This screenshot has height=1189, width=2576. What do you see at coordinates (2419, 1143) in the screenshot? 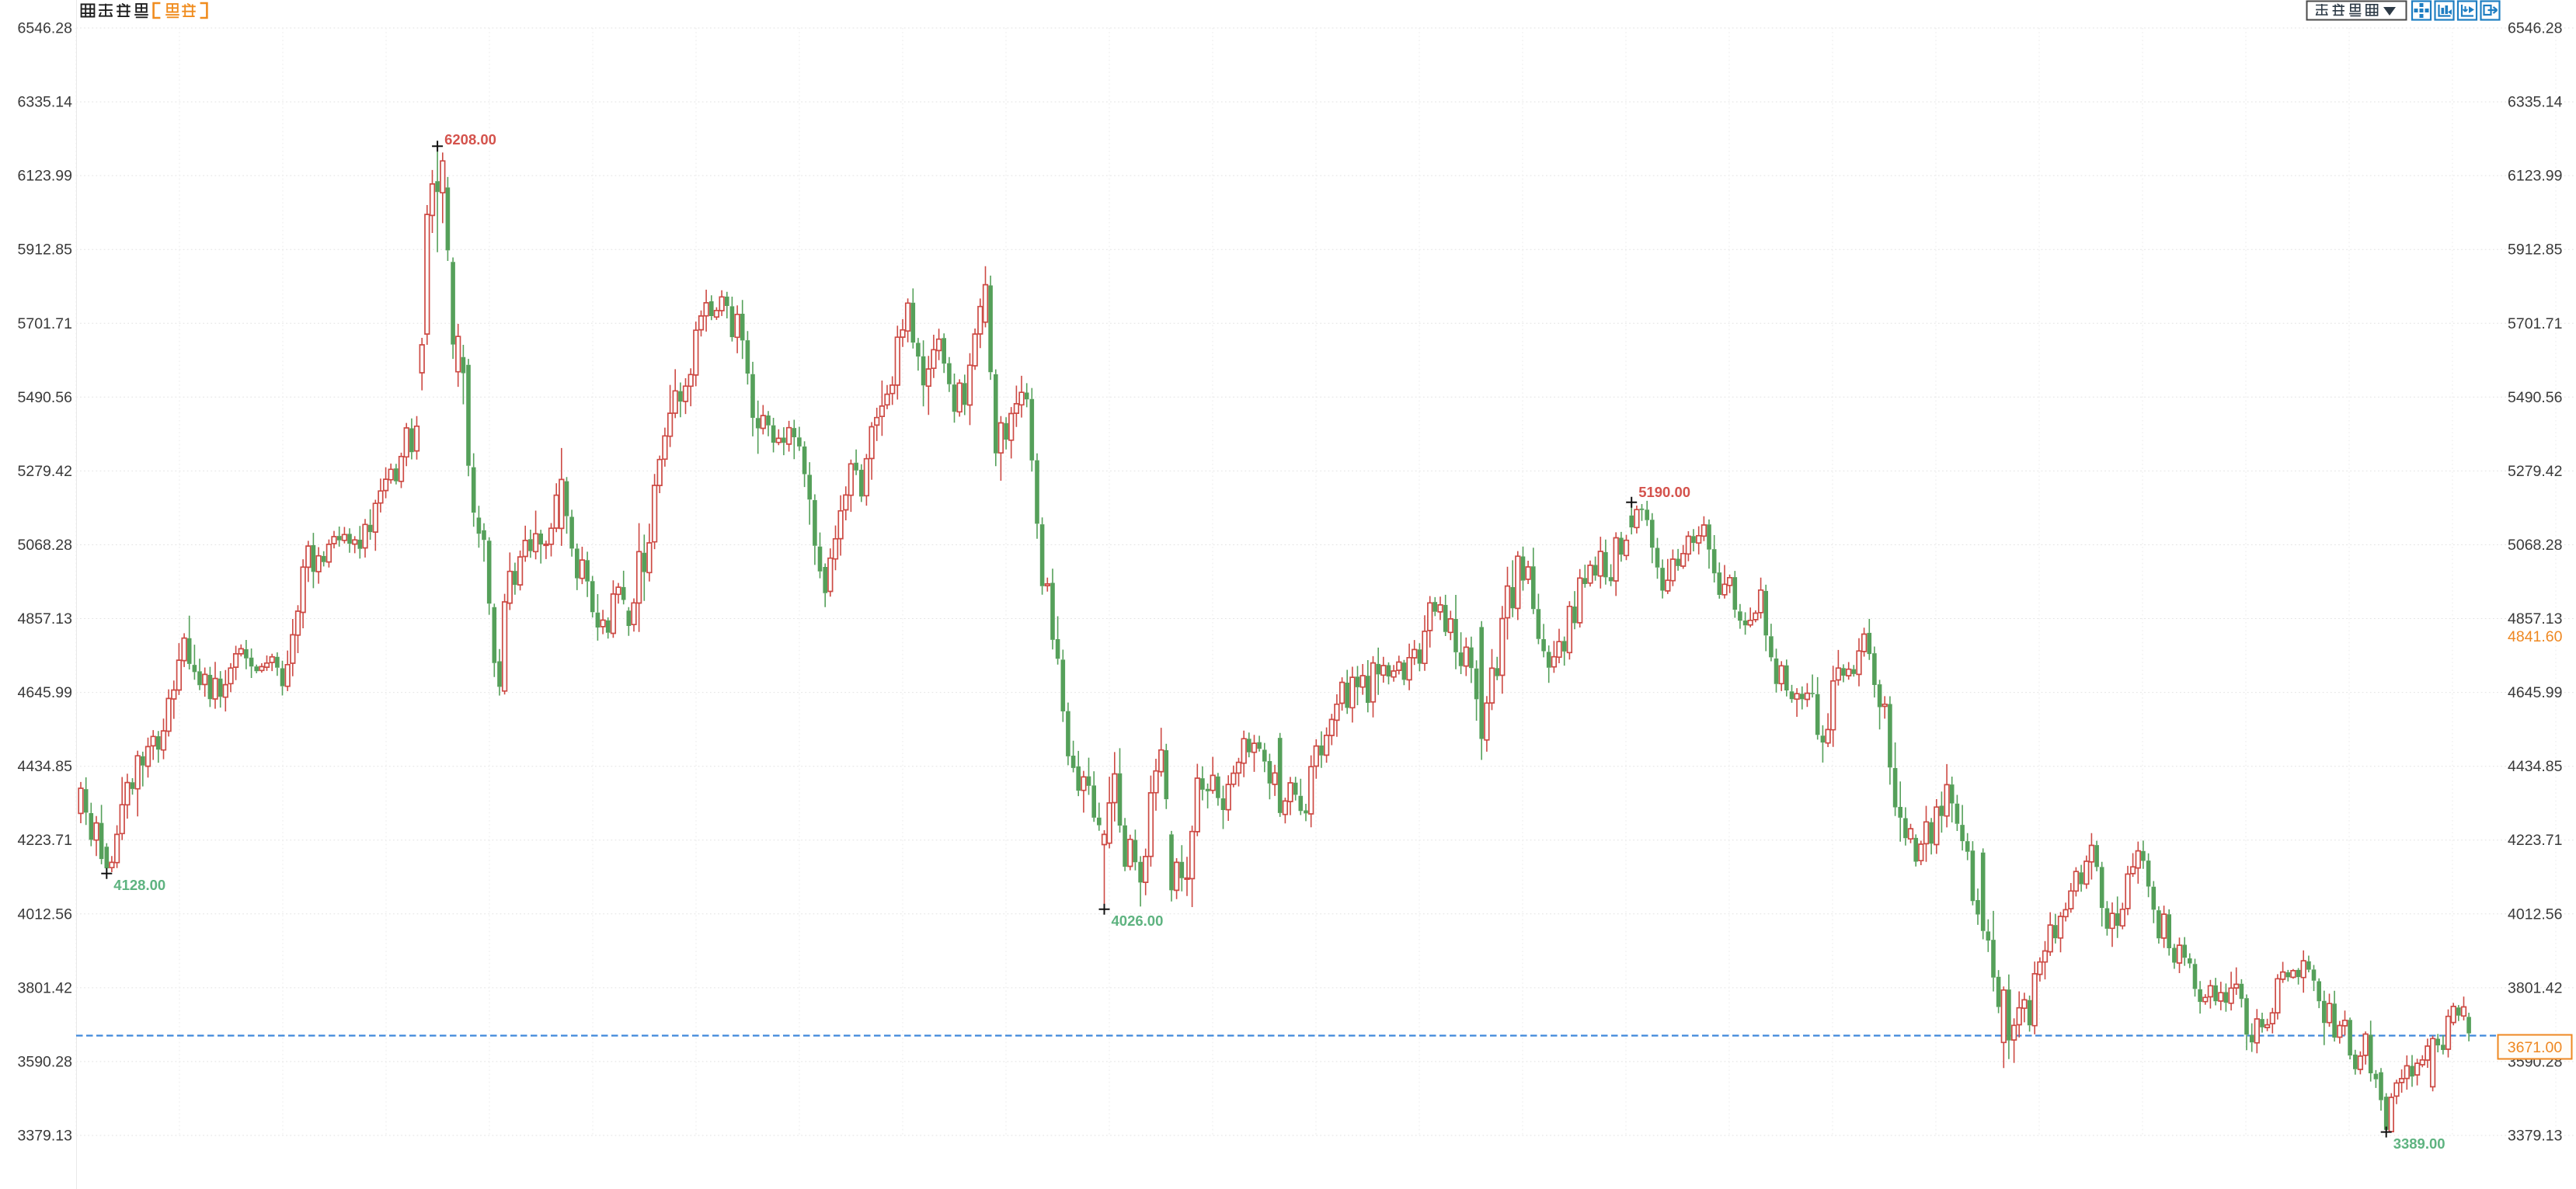
I see `svg-text: 3389.00` at bounding box center [2419, 1143].